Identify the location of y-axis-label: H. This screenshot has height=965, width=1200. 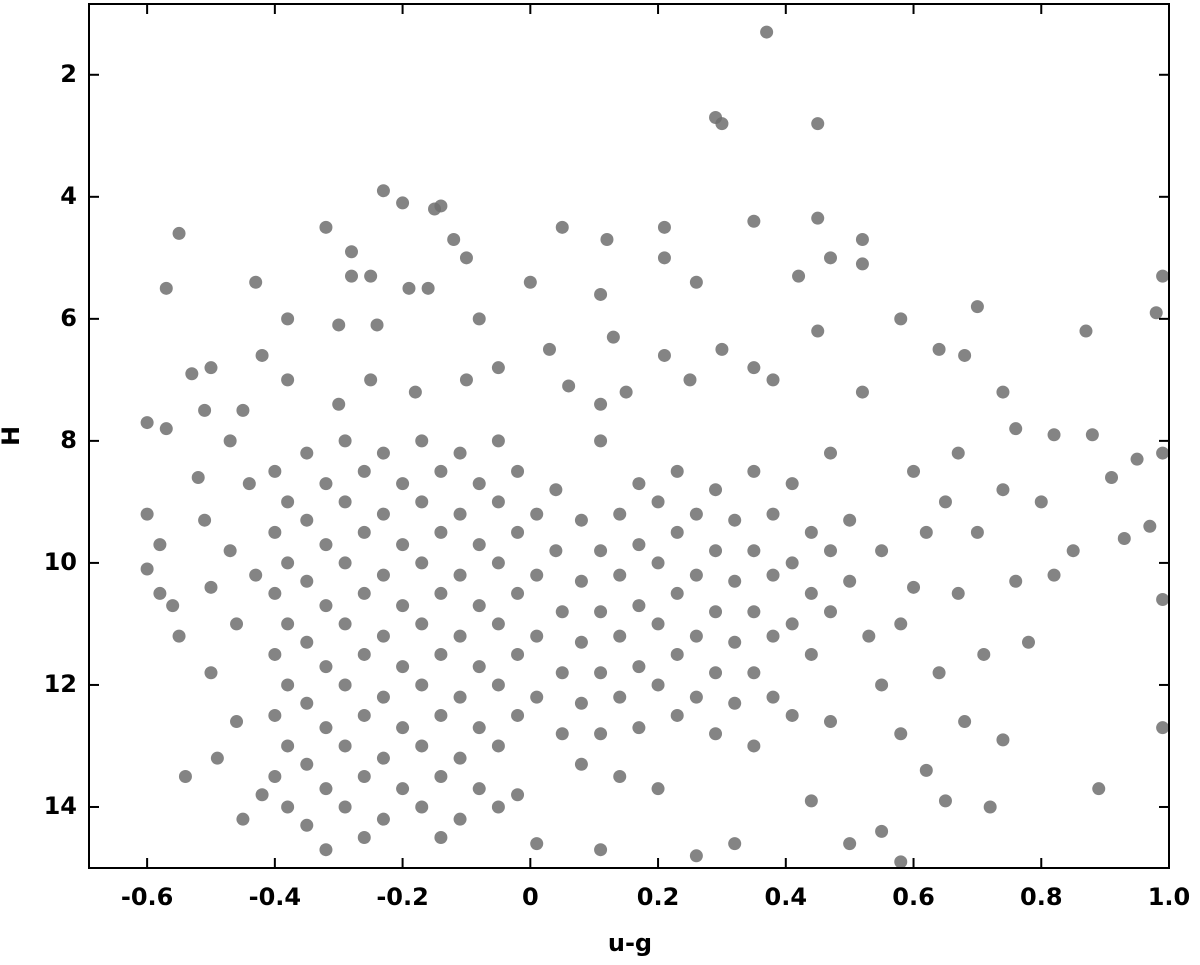
(12, 436).